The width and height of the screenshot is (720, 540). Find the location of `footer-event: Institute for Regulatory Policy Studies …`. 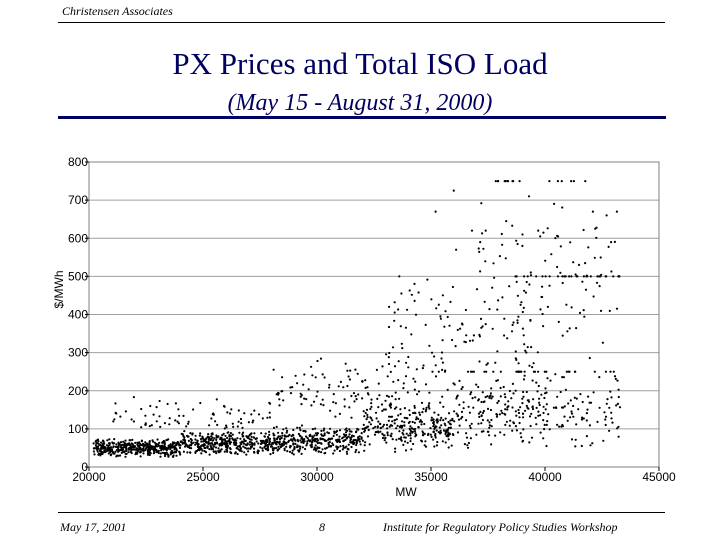

footer-event: Institute for Regulatory Policy Studies … is located at coordinates (500, 527).